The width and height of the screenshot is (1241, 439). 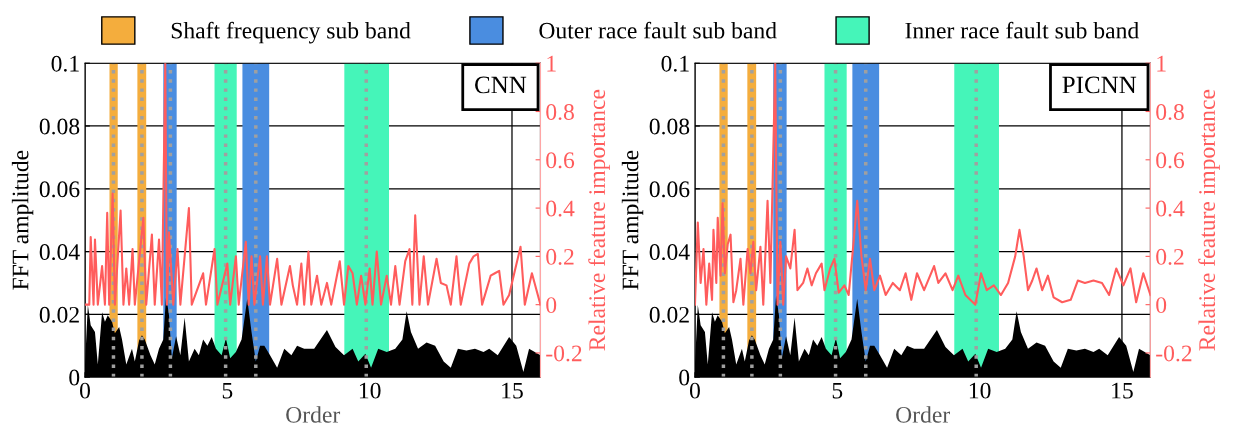 What do you see at coordinates (85, 390) in the screenshot?
I see `x-tick-label: 0` at bounding box center [85, 390].